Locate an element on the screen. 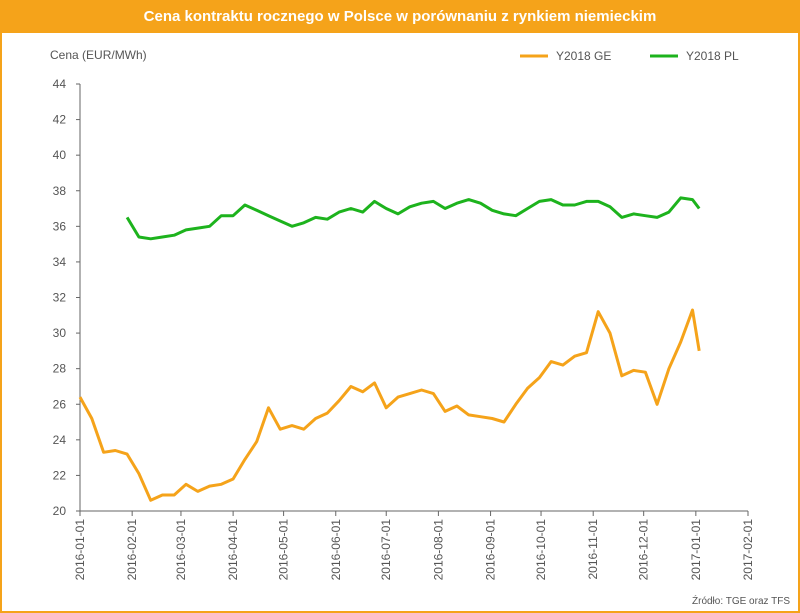 The image size is (800, 613). x-tick-label: 2016-01-01 is located at coordinates (80, 550).